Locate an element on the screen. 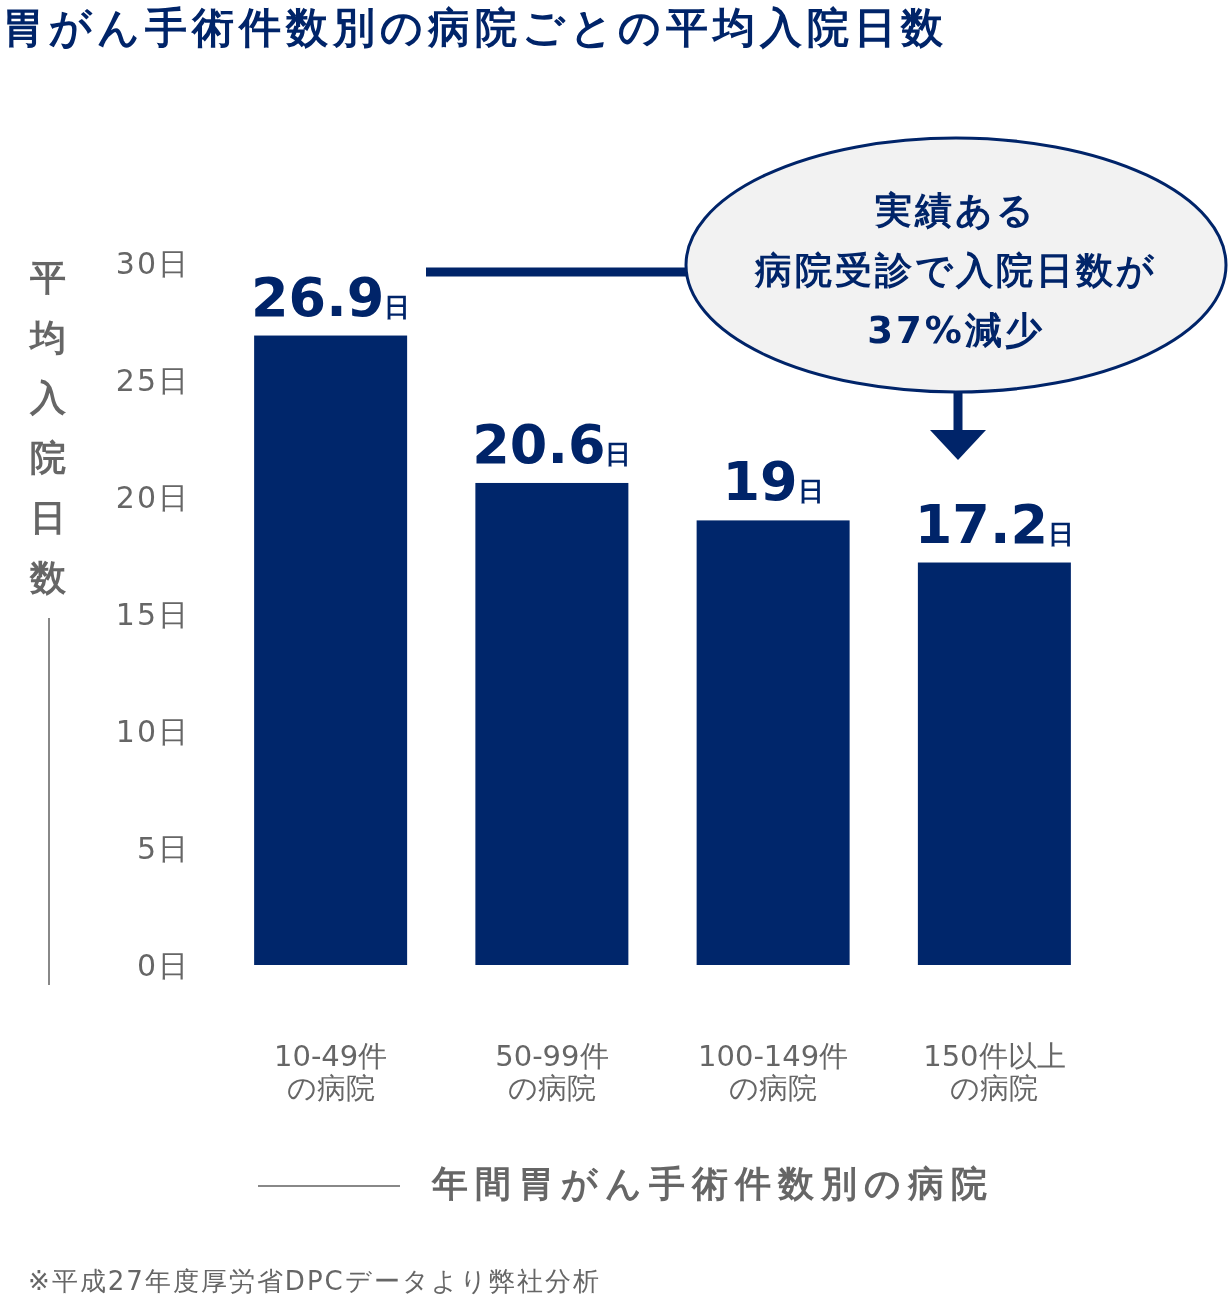  y-tick-label: 20日 is located at coordinates (152, 497).